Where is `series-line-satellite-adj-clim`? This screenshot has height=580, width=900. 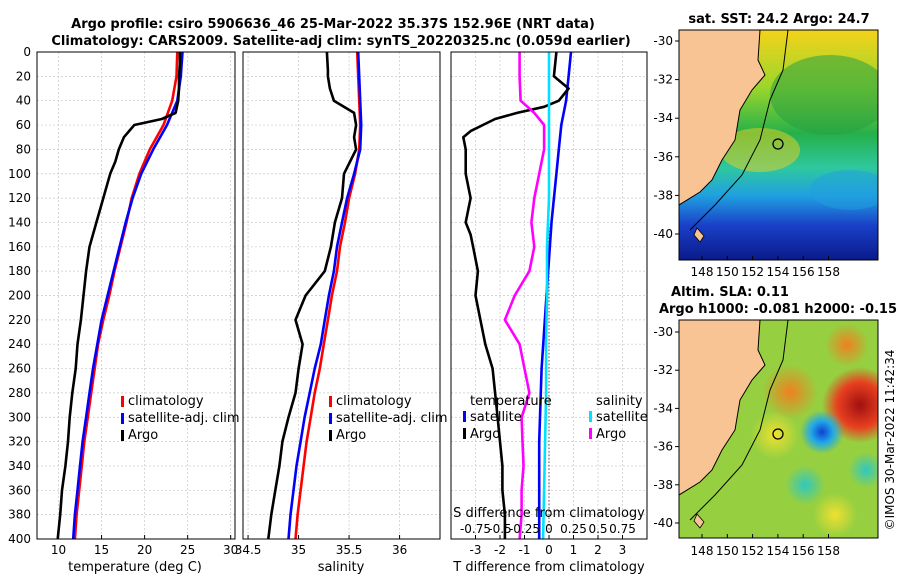
series-line-satellite-adj-clim is located at coordinates (325, 295).